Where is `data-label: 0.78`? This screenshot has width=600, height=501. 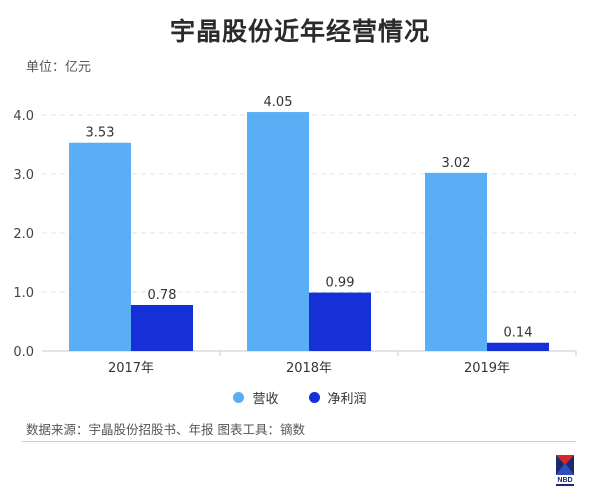
data-label: 0.78 is located at coordinates (162, 295).